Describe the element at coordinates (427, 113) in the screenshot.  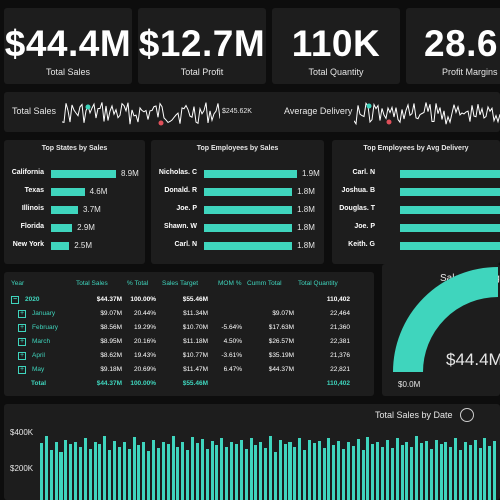
I see `sparkline-delivery` at that location.